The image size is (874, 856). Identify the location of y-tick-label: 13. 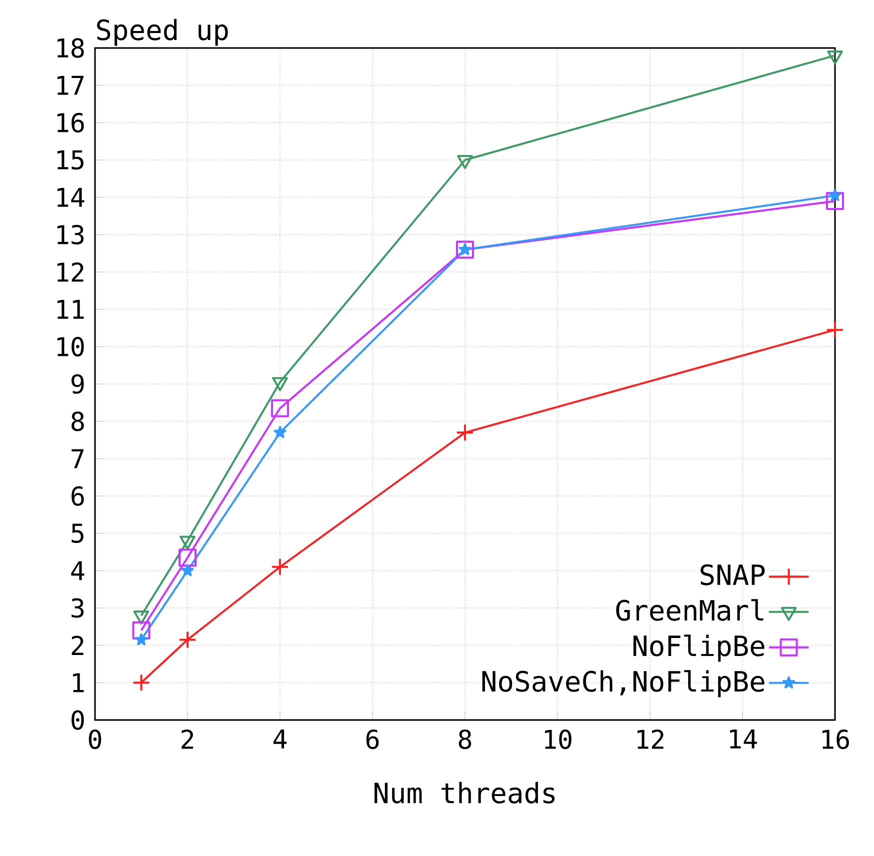
(70, 234).